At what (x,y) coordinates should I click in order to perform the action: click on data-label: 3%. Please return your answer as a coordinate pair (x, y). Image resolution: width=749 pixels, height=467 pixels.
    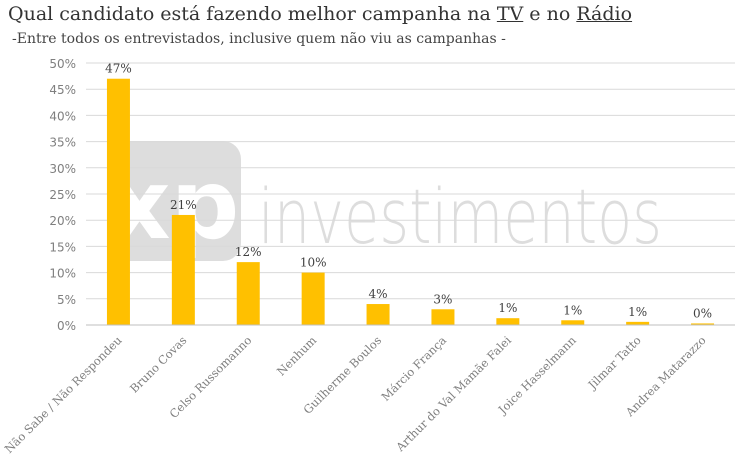
    Looking at the image, I should click on (442, 299).